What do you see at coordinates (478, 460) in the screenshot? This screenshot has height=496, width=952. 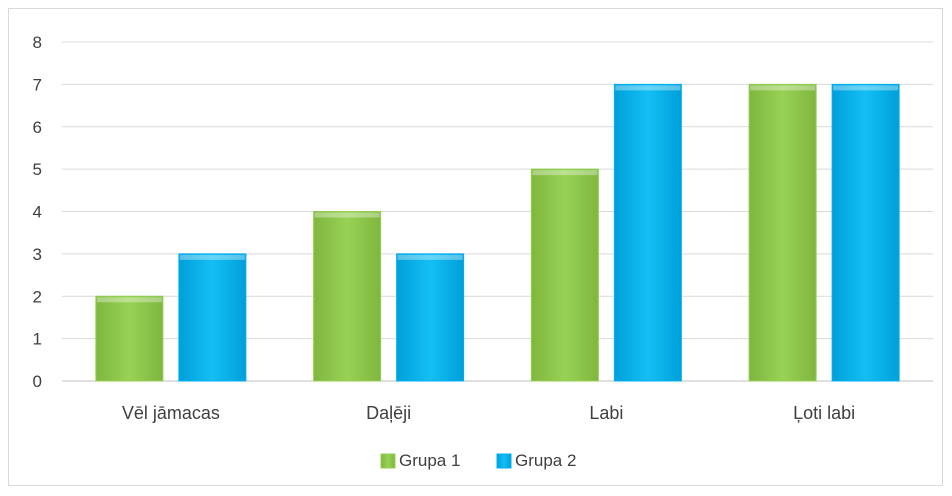 I see `legend: Grupa 1 Grupa 2` at bounding box center [478, 460].